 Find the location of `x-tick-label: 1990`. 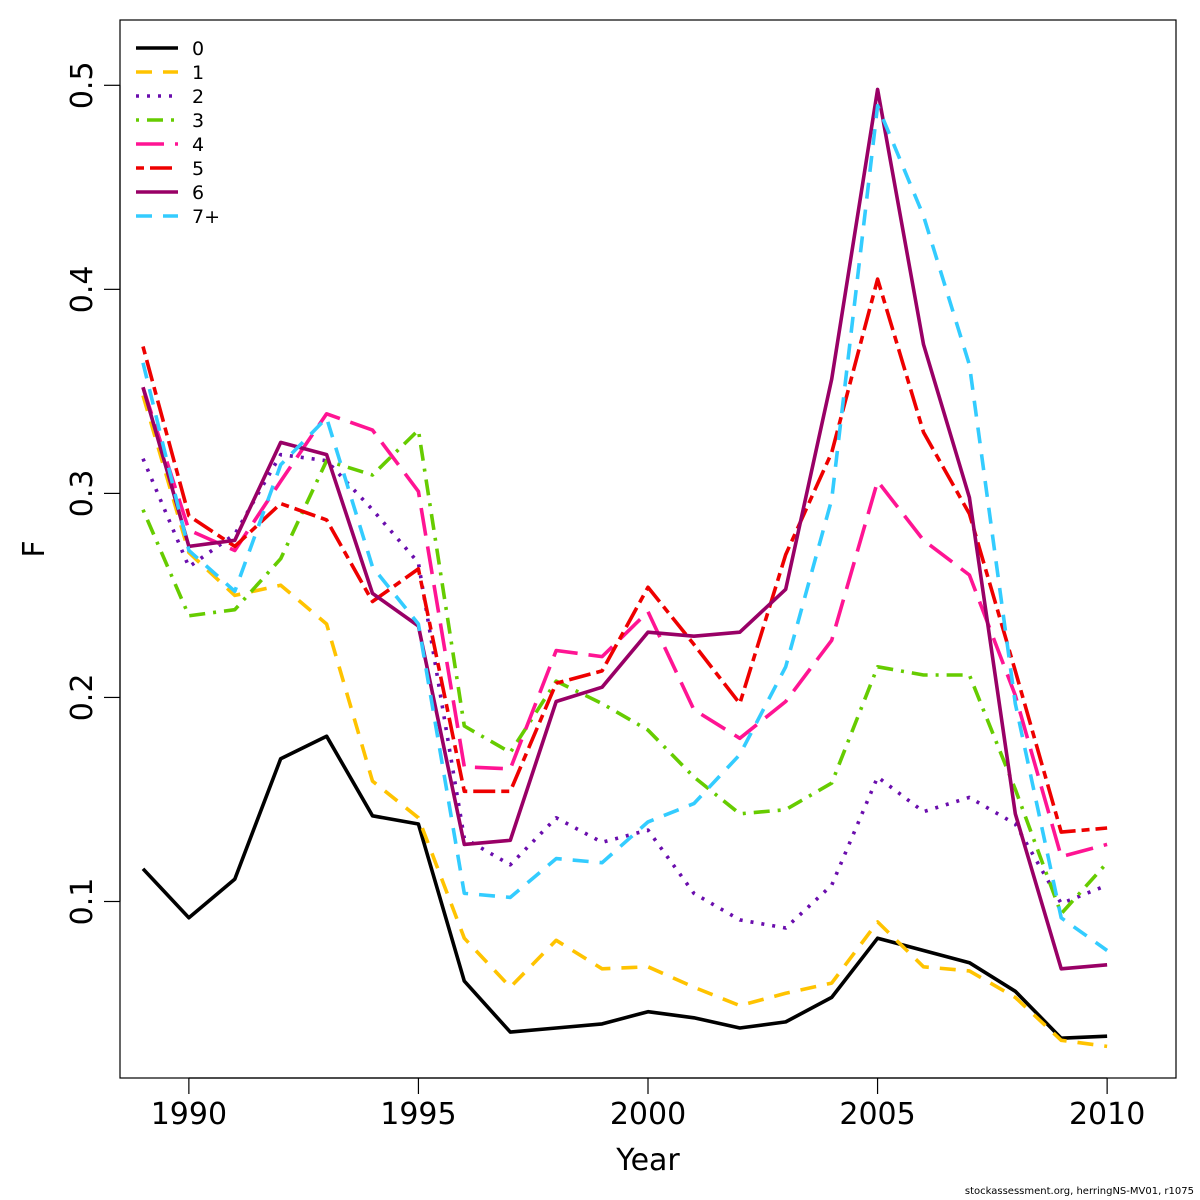

x-tick-label: 1990 is located at coordinates (189, 1114).